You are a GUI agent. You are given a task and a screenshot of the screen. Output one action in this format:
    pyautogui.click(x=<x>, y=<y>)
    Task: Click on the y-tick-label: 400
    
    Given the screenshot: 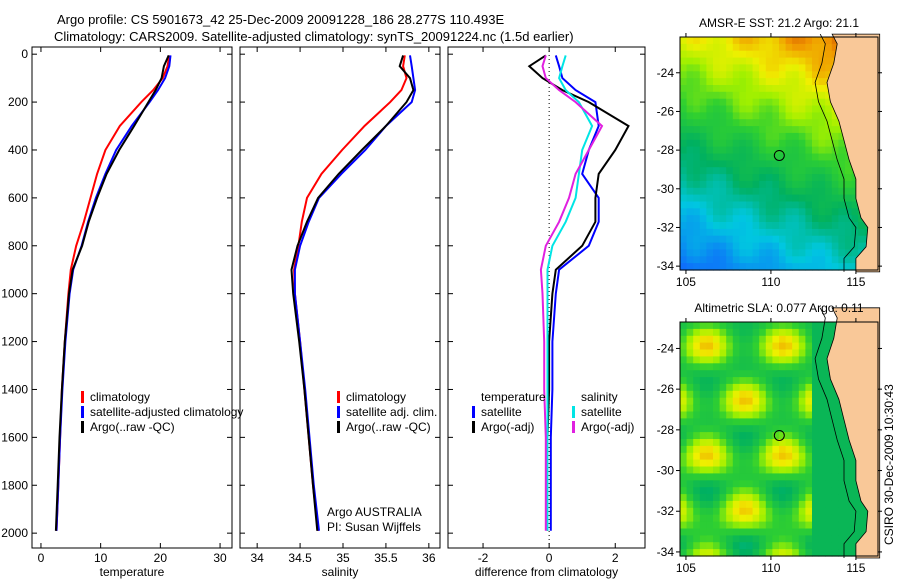 What is the action you would take?
    pyautogui.click(x=18, y=150)
    